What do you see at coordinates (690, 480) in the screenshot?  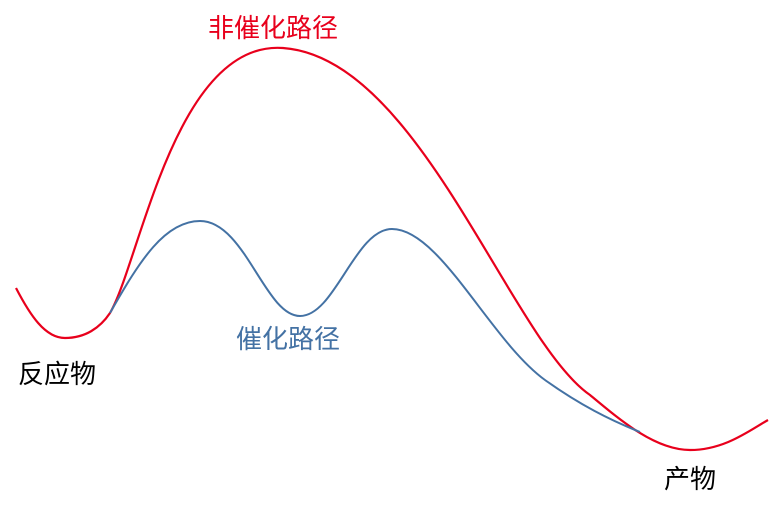 I see `products-label: 产物` at bounding box center [690, 480].